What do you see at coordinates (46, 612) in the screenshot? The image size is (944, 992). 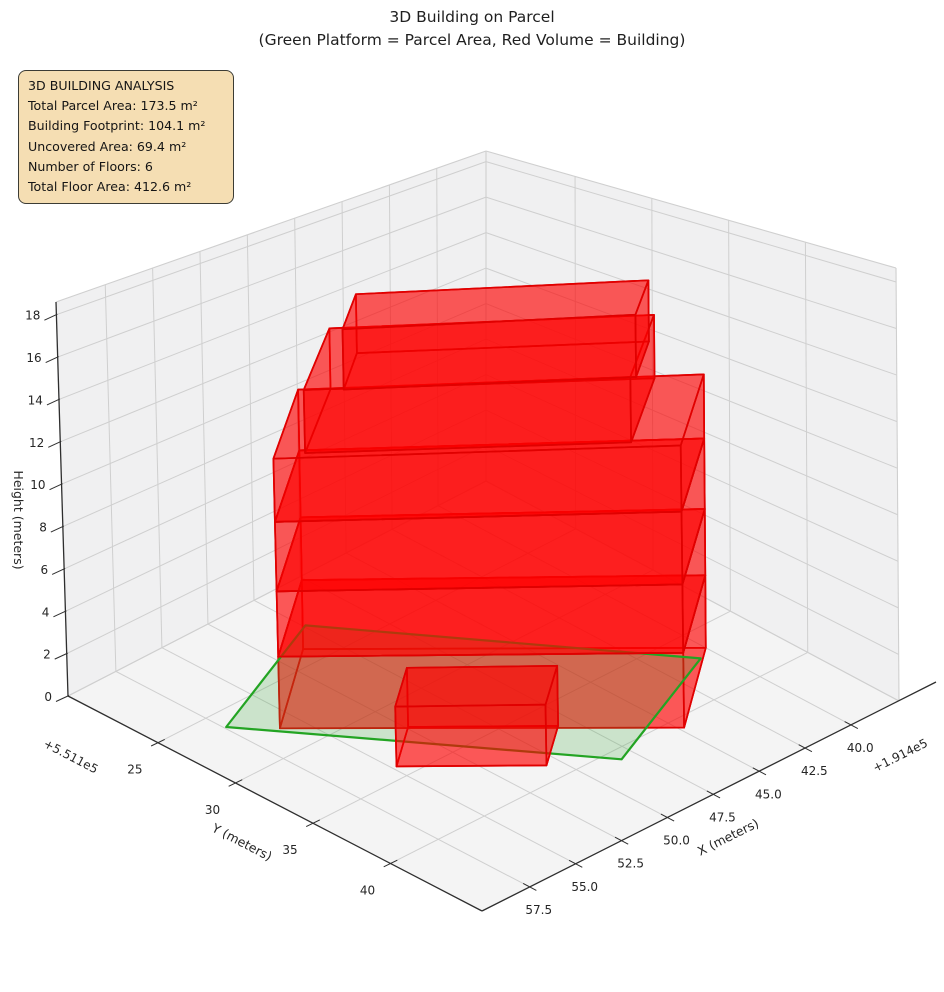 I see `z-tick-label: 4` at bounding box center [46, 612].